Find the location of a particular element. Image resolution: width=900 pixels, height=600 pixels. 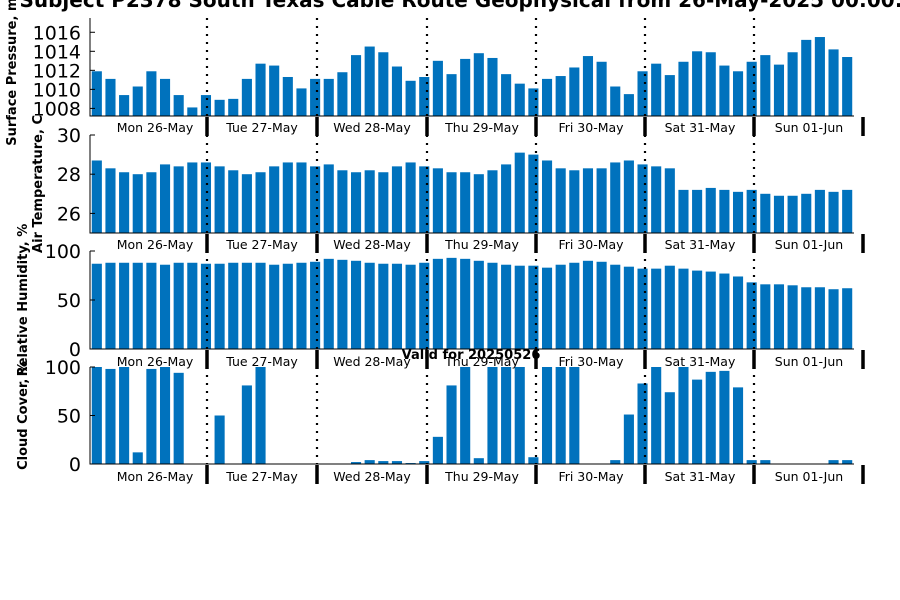

y-axis-label: Cloud Cover, % is located at coordinates (23, 415).